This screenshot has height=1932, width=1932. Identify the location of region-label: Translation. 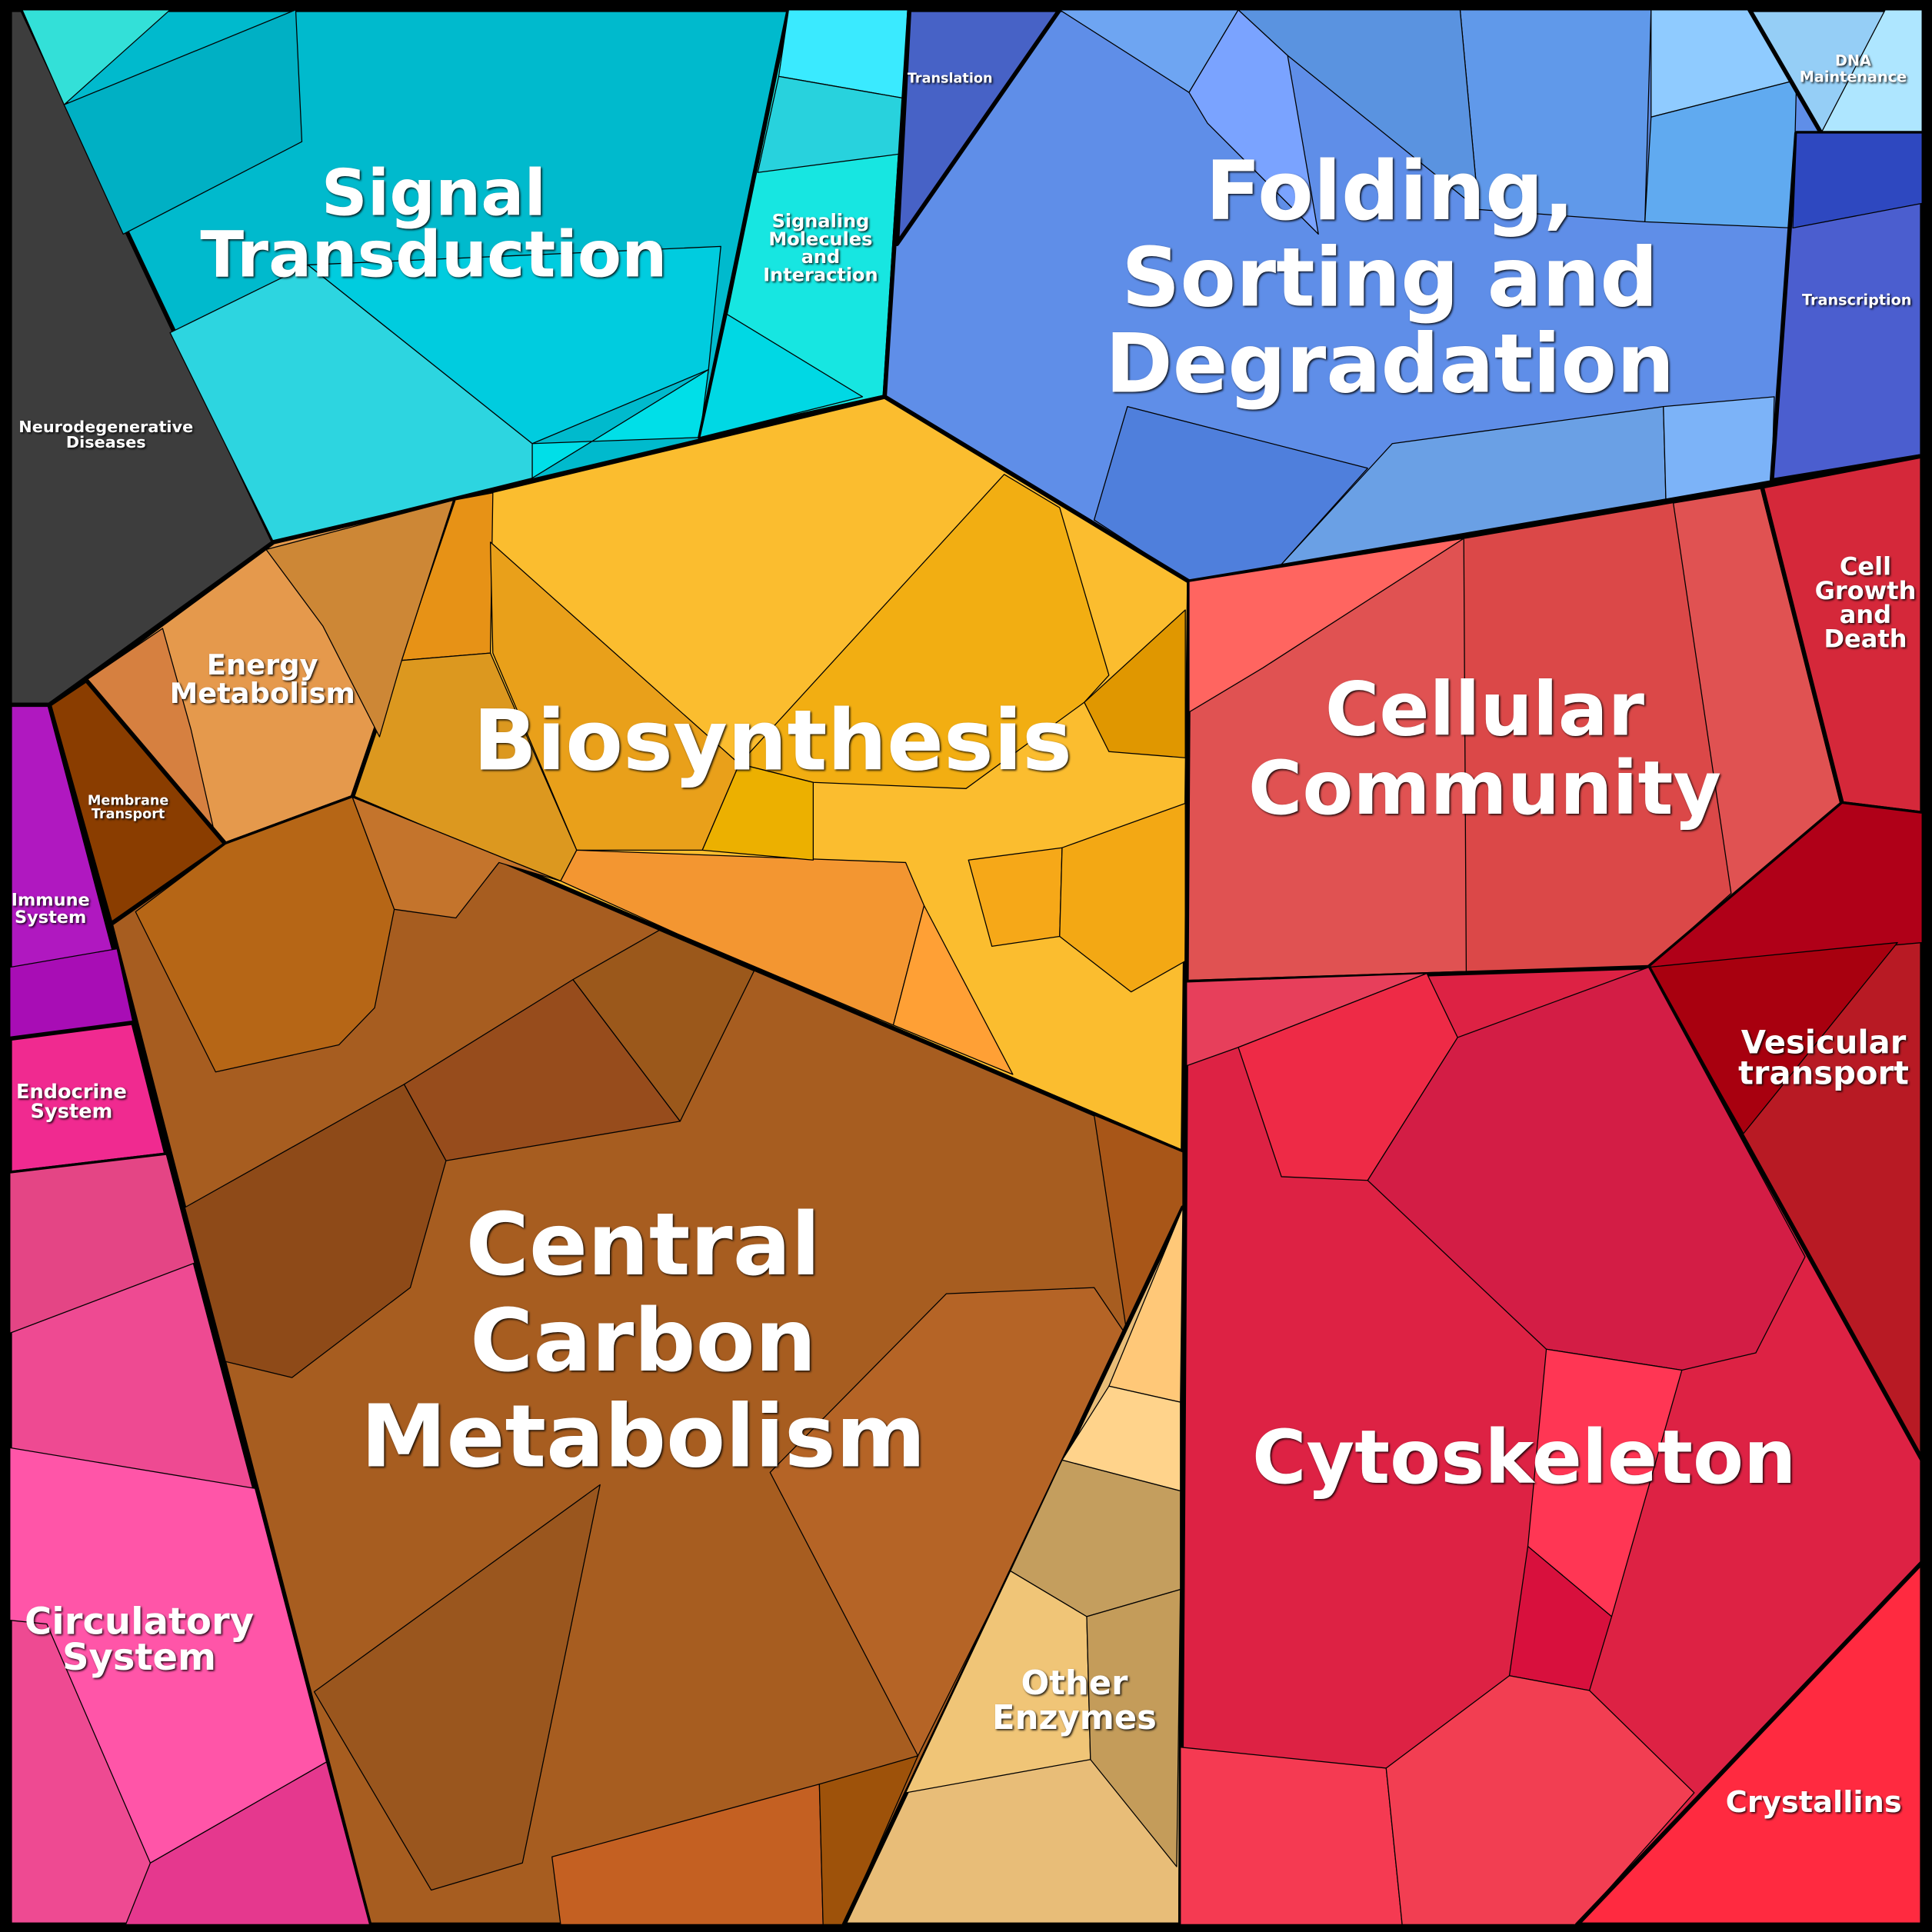
(950, 79).